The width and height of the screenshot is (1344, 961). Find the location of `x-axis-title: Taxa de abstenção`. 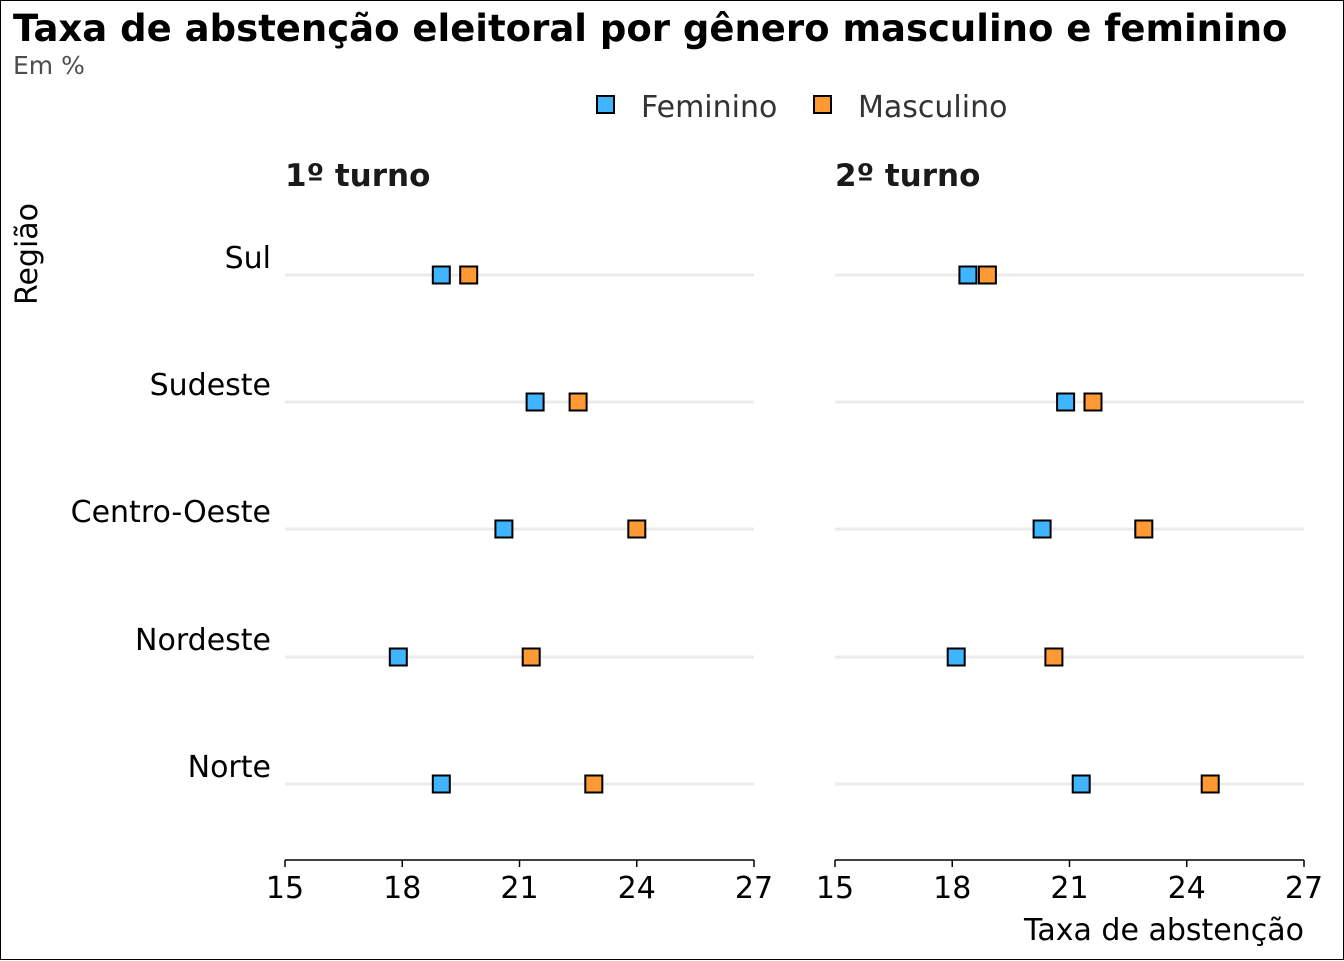

x-axis-title: Taxa de abstenção is located at coordinates (1163, 930).